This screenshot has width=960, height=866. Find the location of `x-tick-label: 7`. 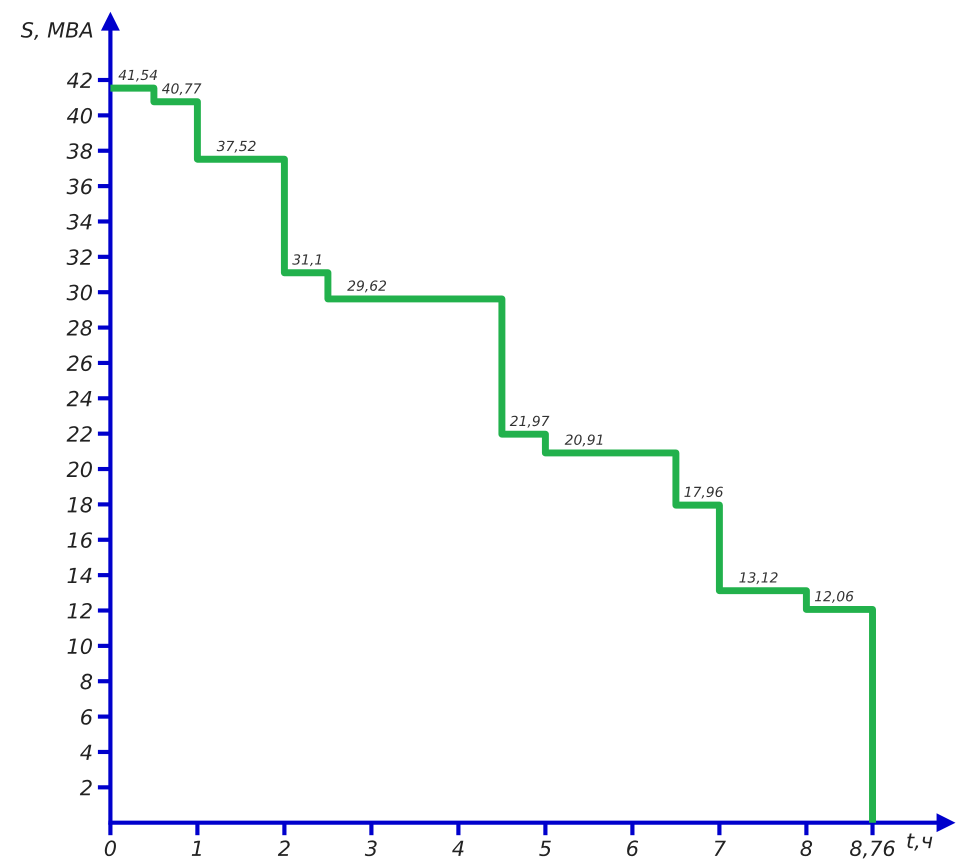

x-tick-label: 7 is located at coordinates (720, 848).